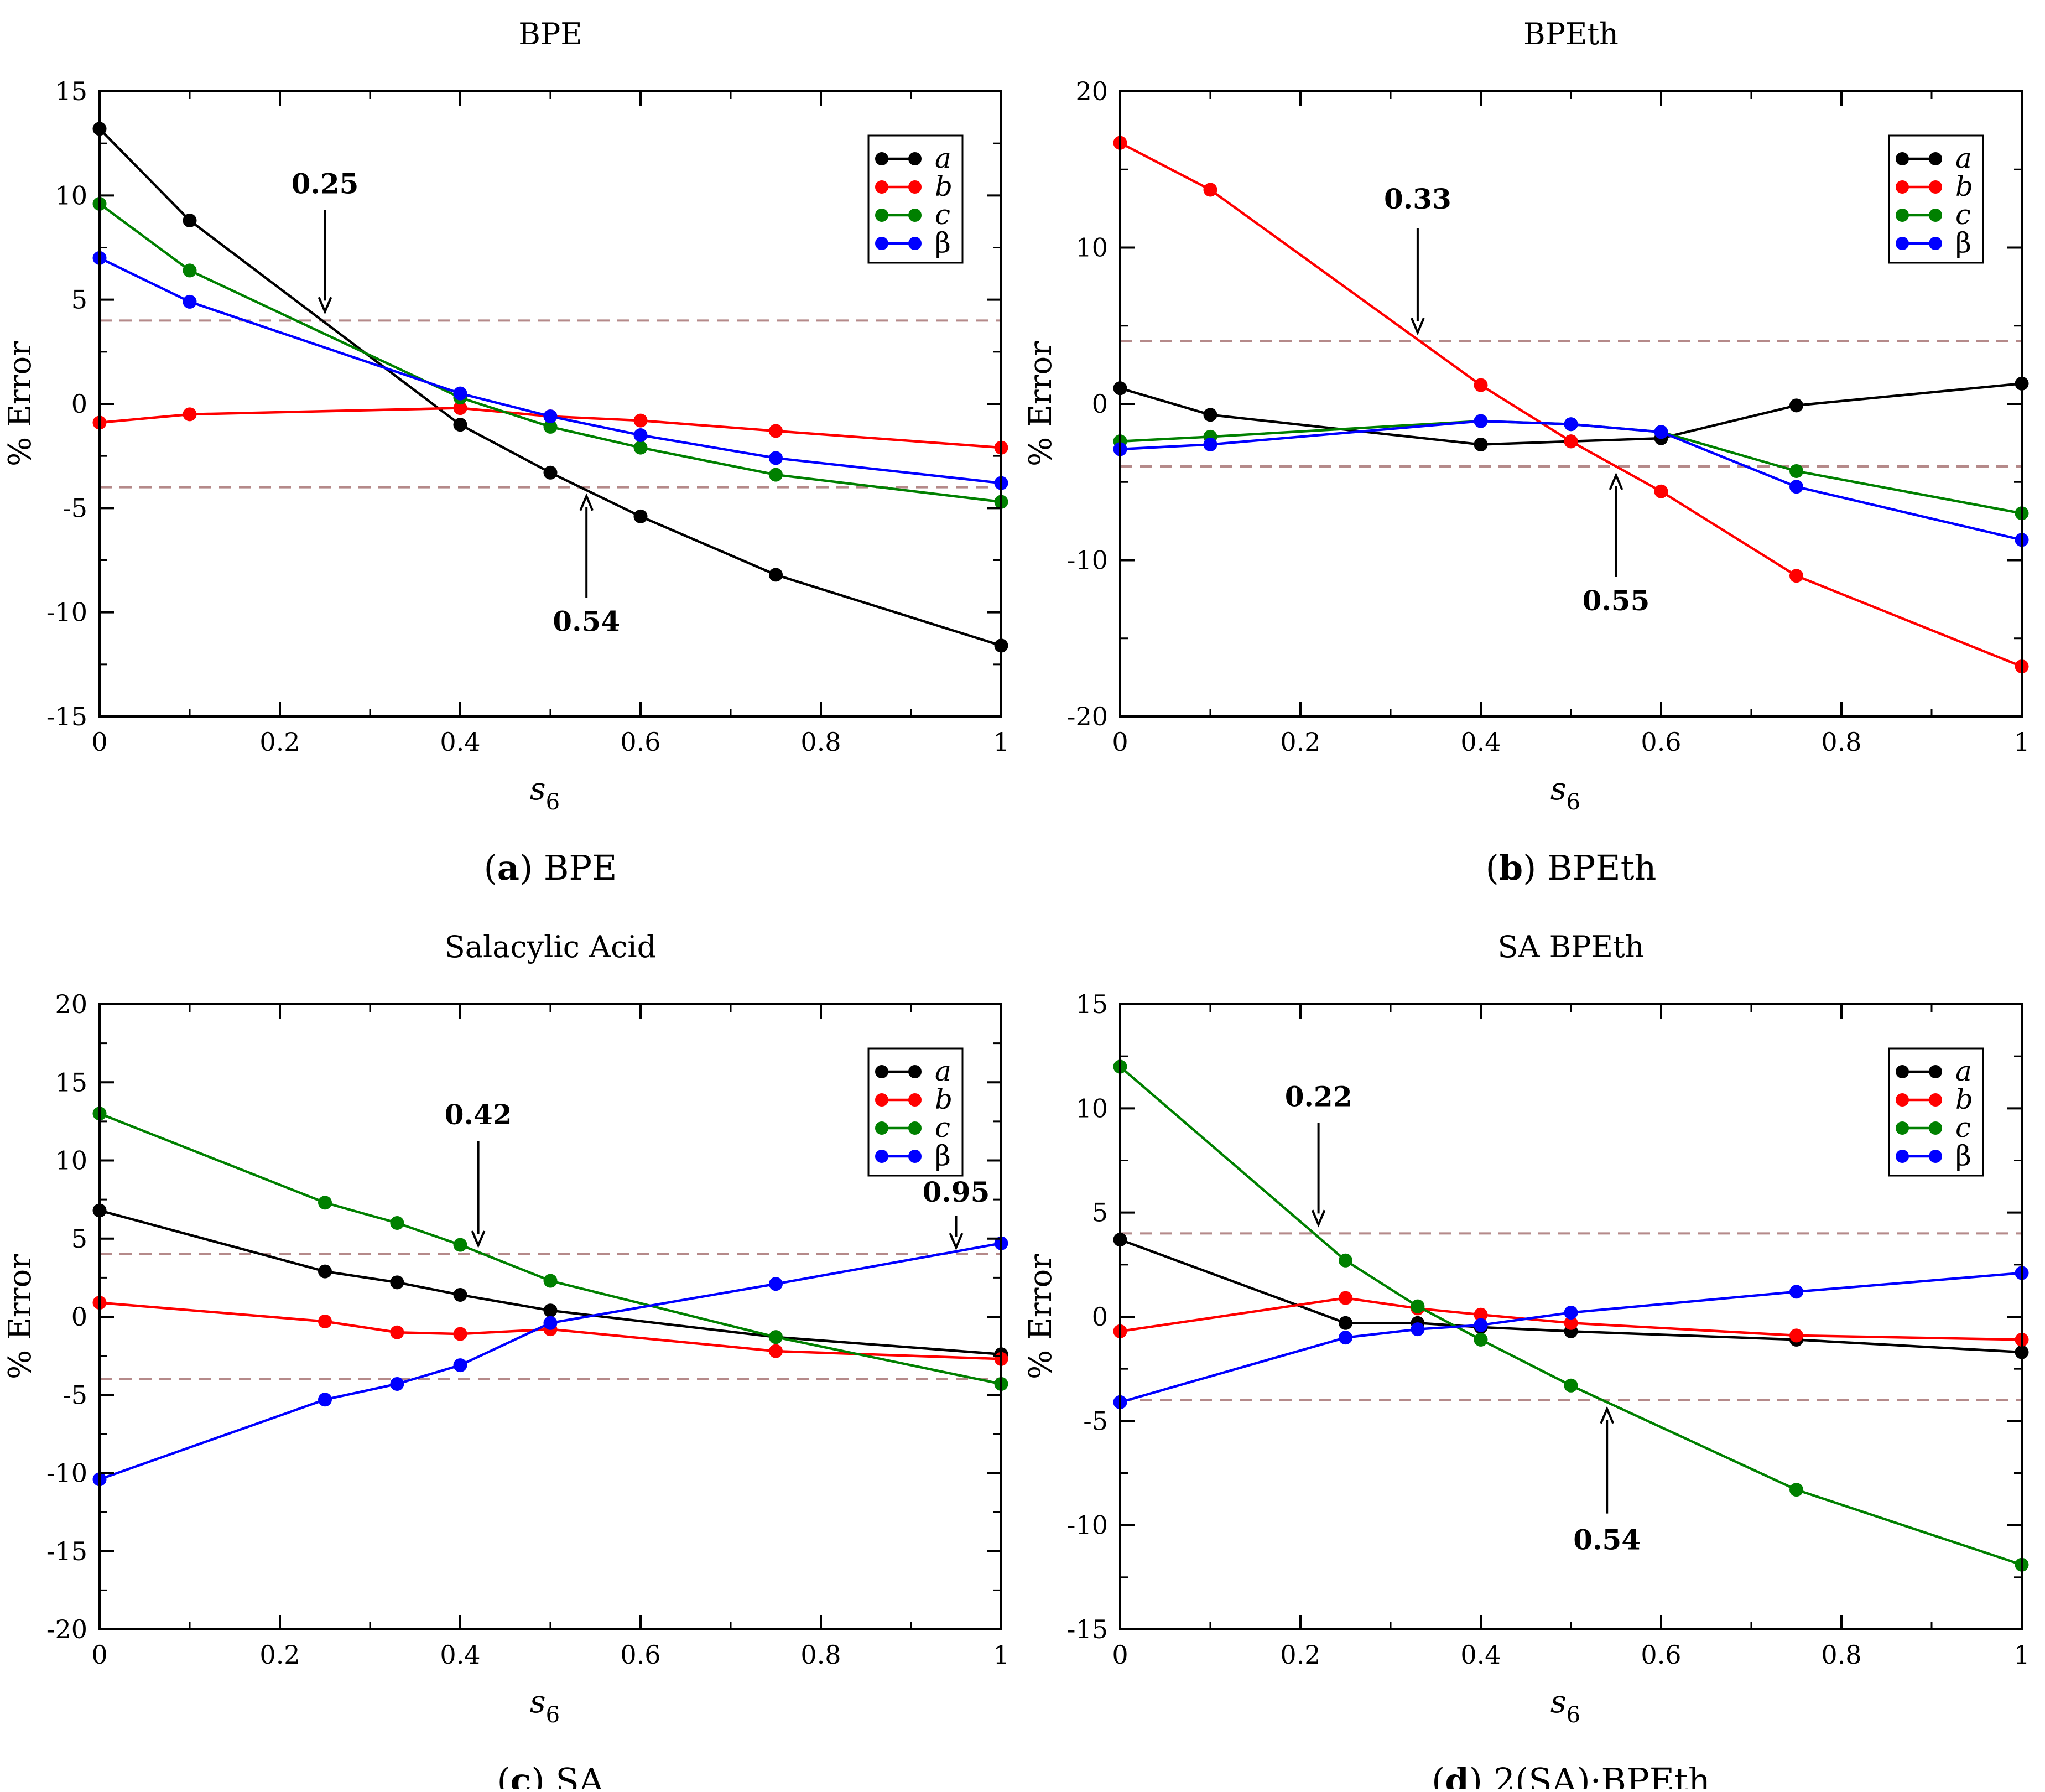  Describe the element at coordinates (550, 946) in the screenshot. I see `panel-title: Salacylic Acid` at that location.